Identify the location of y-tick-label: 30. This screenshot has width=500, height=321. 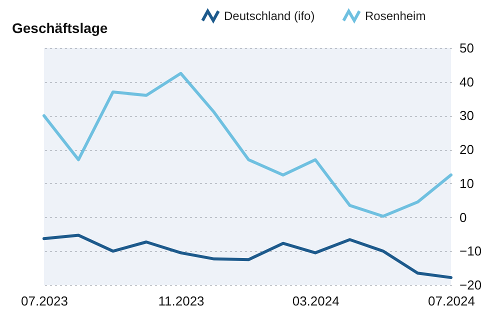
(467, 116).